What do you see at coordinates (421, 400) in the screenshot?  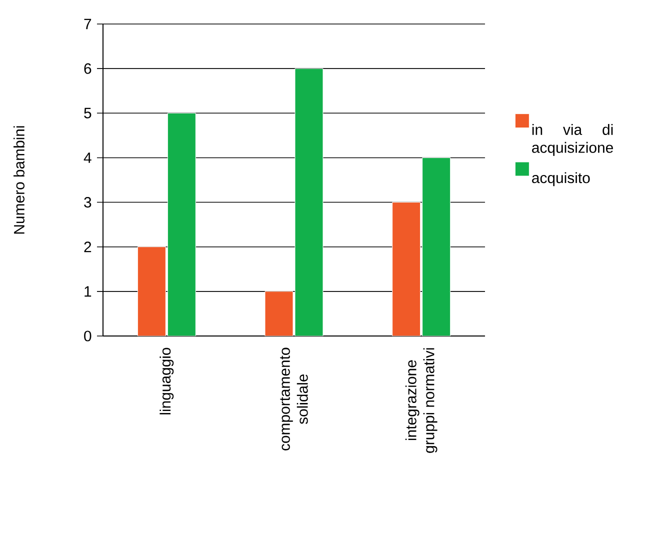 I see `x-tick-label: integrazione gruppi normativi` at bounding box center [421, 400].